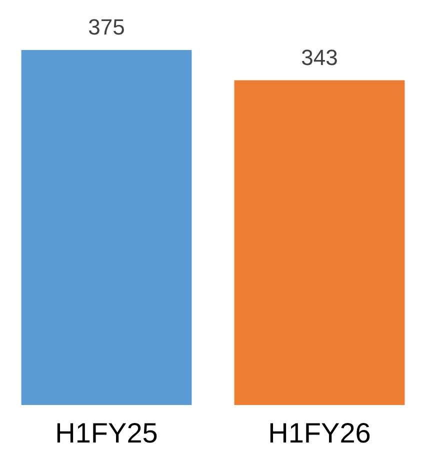  Describe the element at coordinates (106, 27) in the screenshot. I see `data-label: 375` at that location.